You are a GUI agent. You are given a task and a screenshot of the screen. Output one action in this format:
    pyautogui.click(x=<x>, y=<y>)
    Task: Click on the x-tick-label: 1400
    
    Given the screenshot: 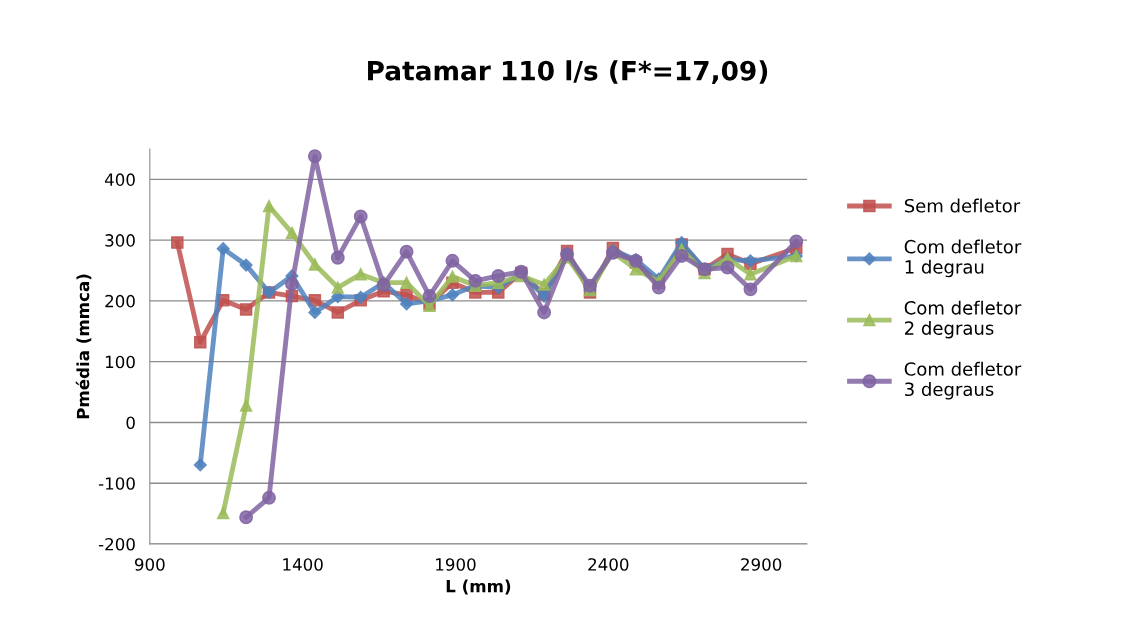 What is the action you would take?
    pyautogui.click(x=303, y=564)
    